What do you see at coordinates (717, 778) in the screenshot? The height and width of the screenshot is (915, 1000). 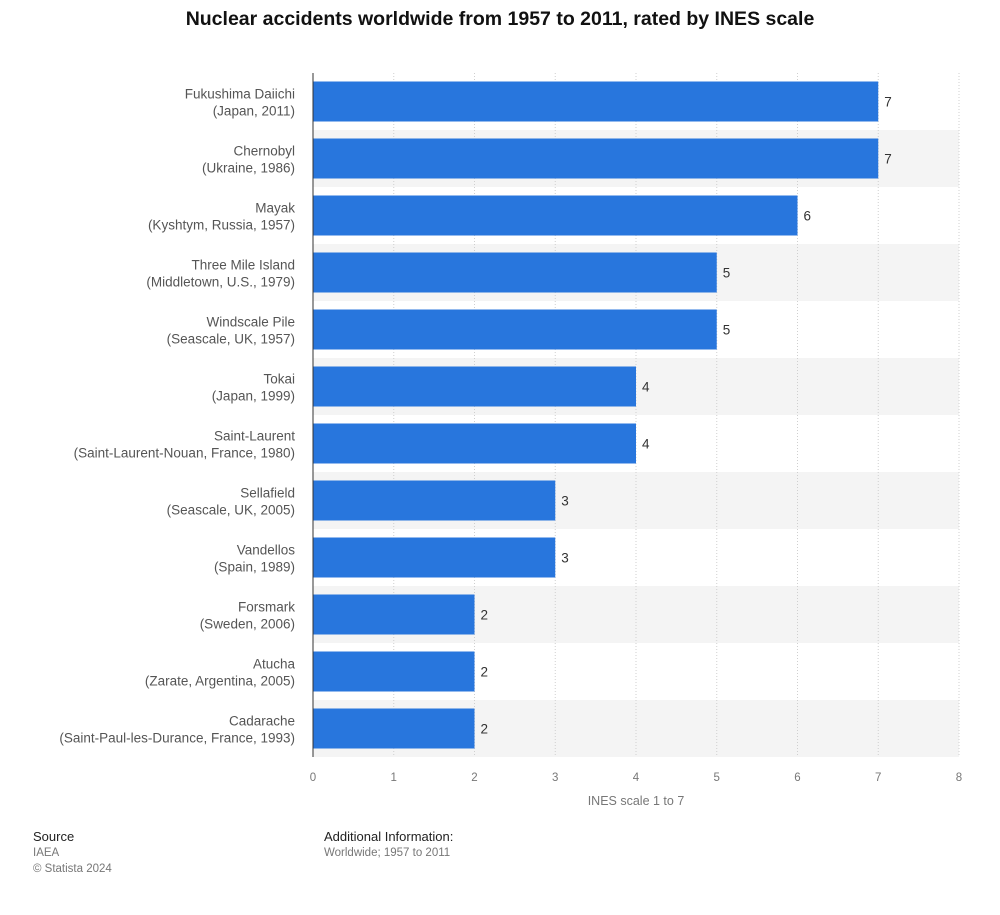 I see `x-tick-label: 5` at bounding box center [717, 778].